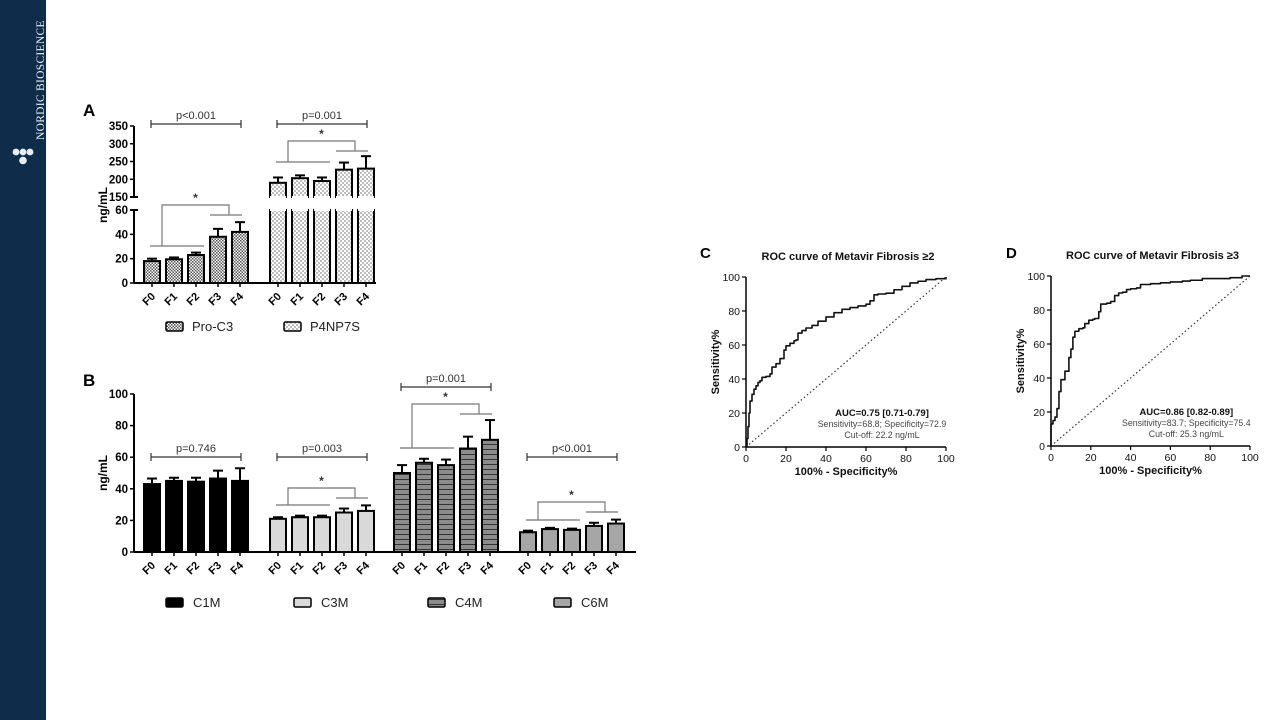 This screenshot has width=1280, height=720. I want to click on c-cutoff: Cut-off: 22.2 ng/mL, so click(881, 435).